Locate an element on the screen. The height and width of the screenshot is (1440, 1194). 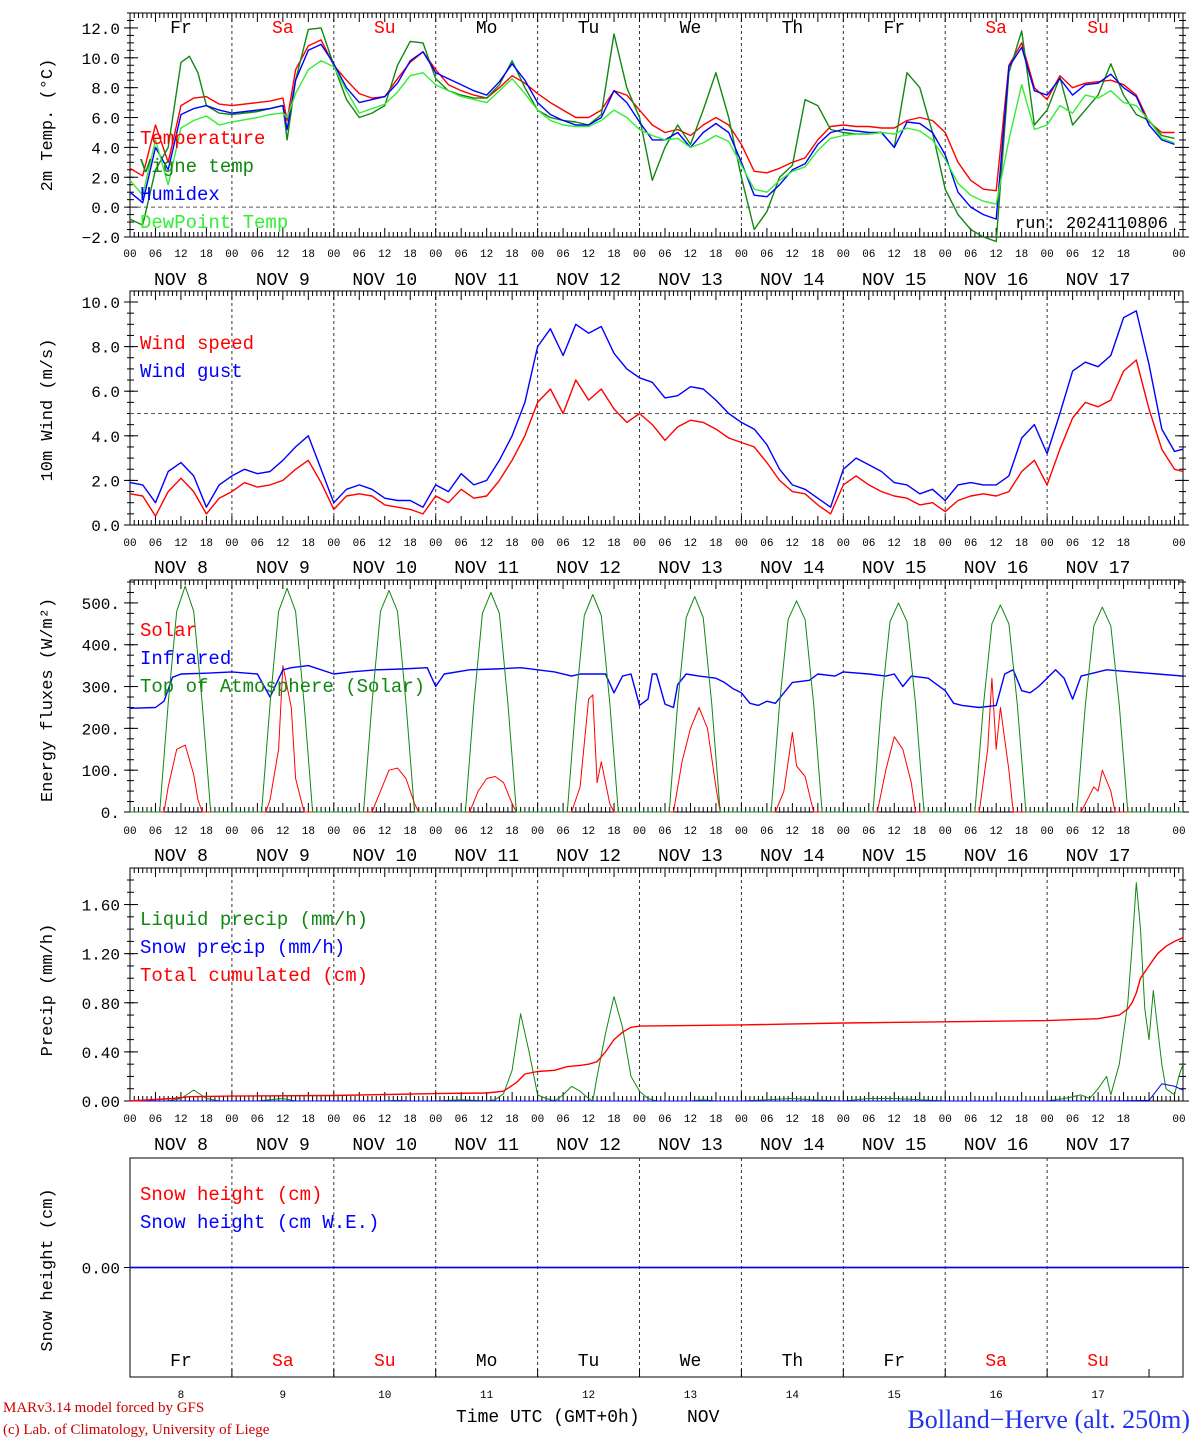
day-number-label: 8 is located at coordinates (181, 1396).